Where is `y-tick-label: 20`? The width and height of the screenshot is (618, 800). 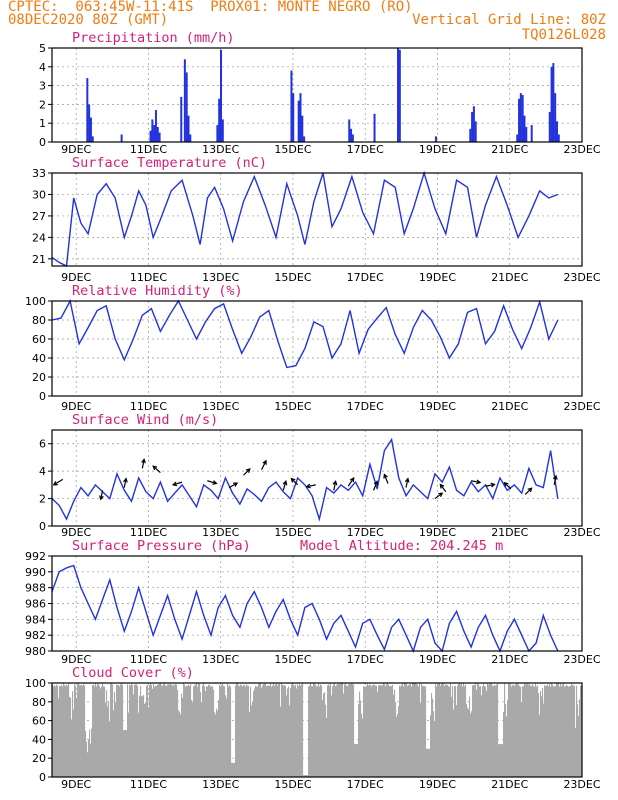 y-tick-label: 20 is located at coordinates (39, 377).